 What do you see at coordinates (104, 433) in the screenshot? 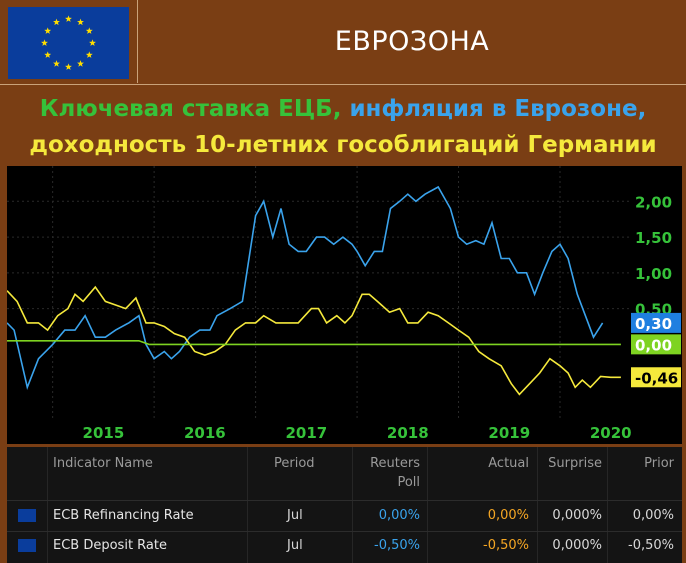
I see `x-tick-label: 2015` at bounding box center [104, 433].